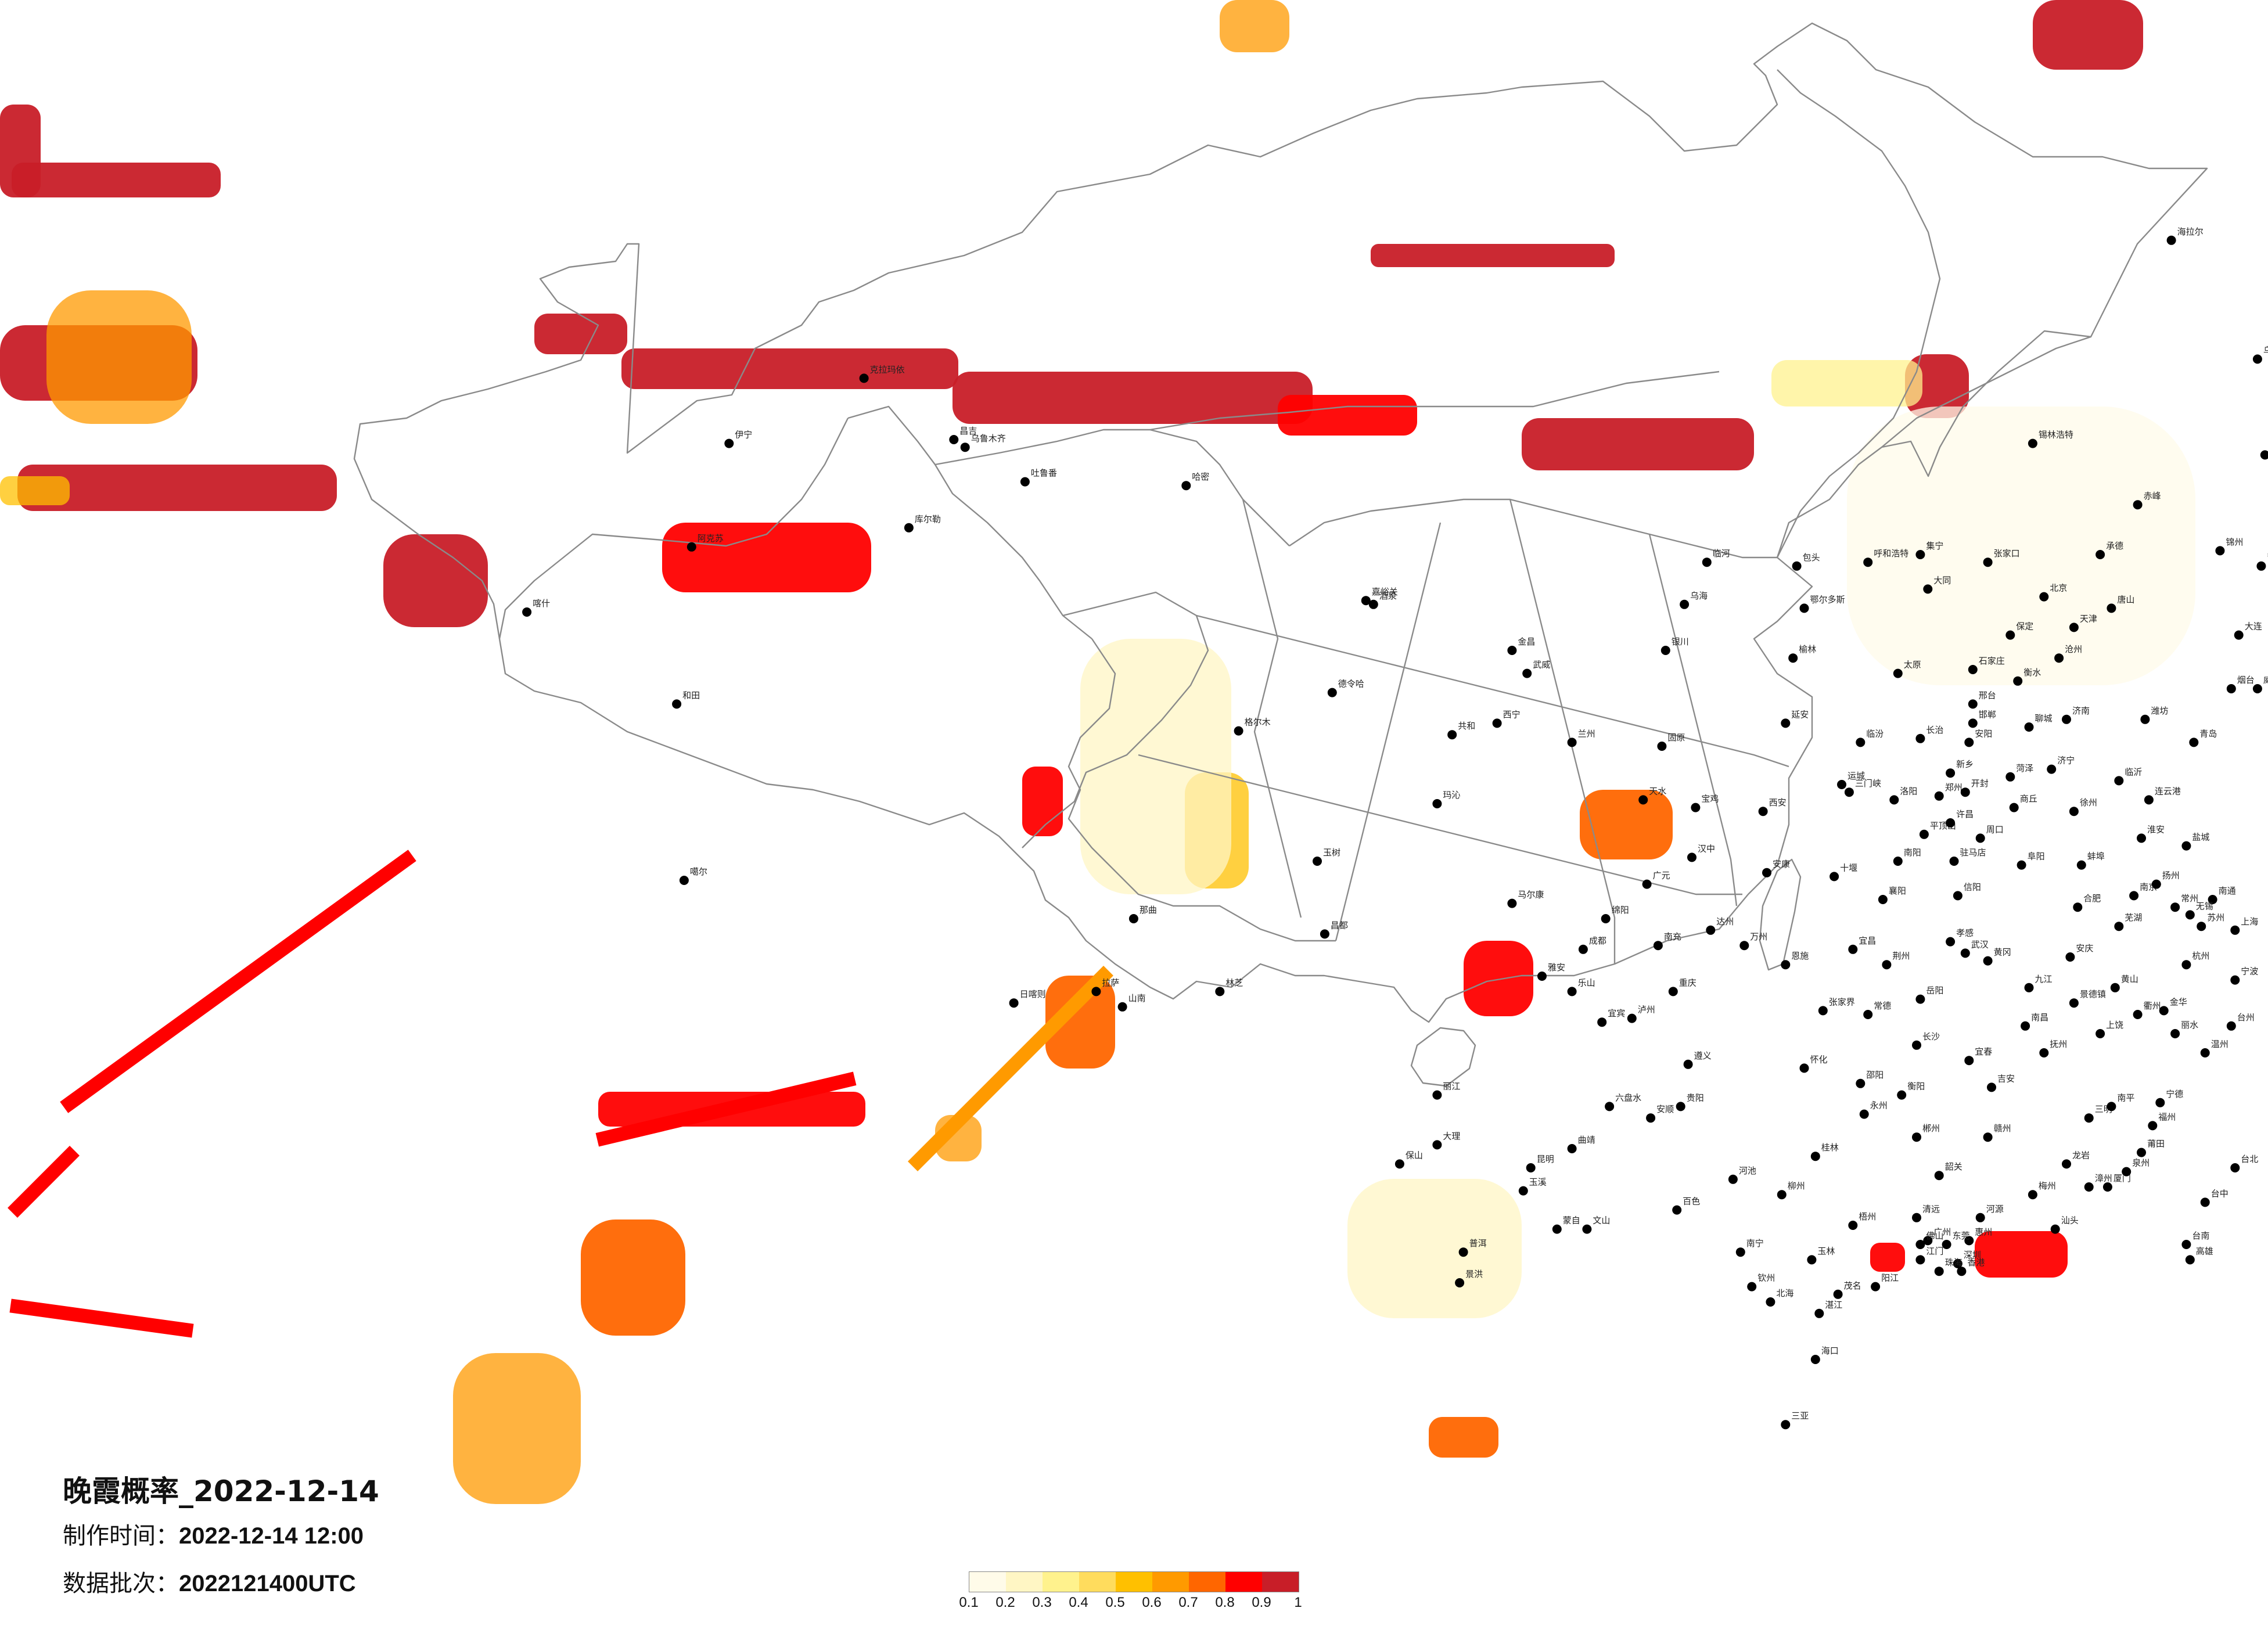 Image resolution: width=2268 pixels, height=1626 pixels. I want to click on city-label: 怀化, so click(1819, 1059).